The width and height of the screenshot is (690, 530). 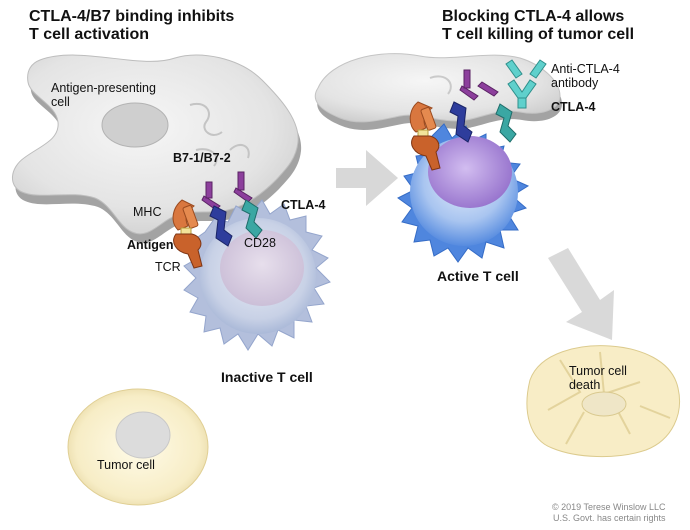 I want to click on ctla4-receptor-left, so click(x=252, y=219).